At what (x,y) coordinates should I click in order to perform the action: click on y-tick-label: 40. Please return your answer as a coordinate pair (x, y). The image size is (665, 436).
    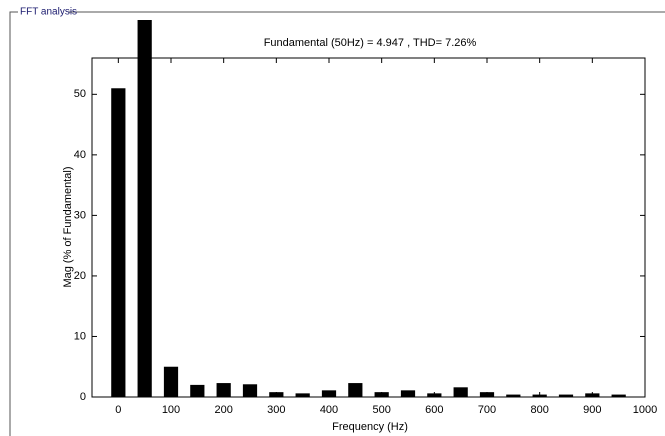
    Looking at the image, I should click on (80, 155).